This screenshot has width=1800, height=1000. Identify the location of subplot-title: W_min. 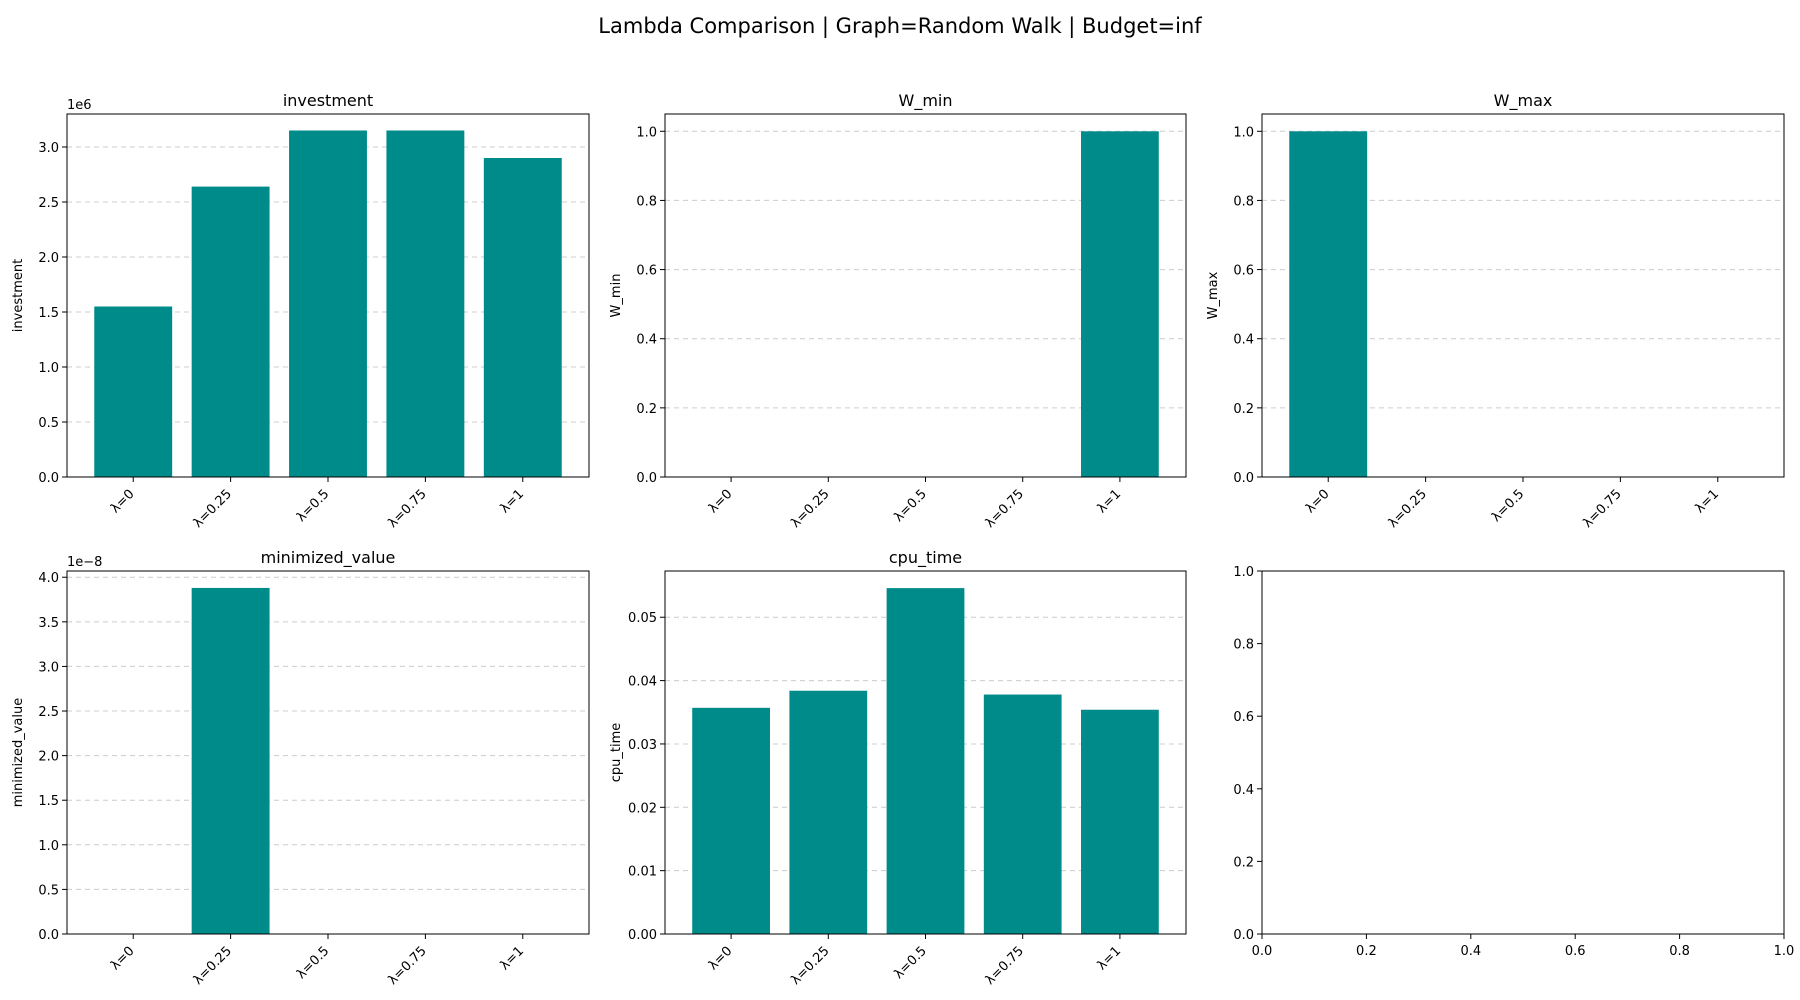
(926, 101).